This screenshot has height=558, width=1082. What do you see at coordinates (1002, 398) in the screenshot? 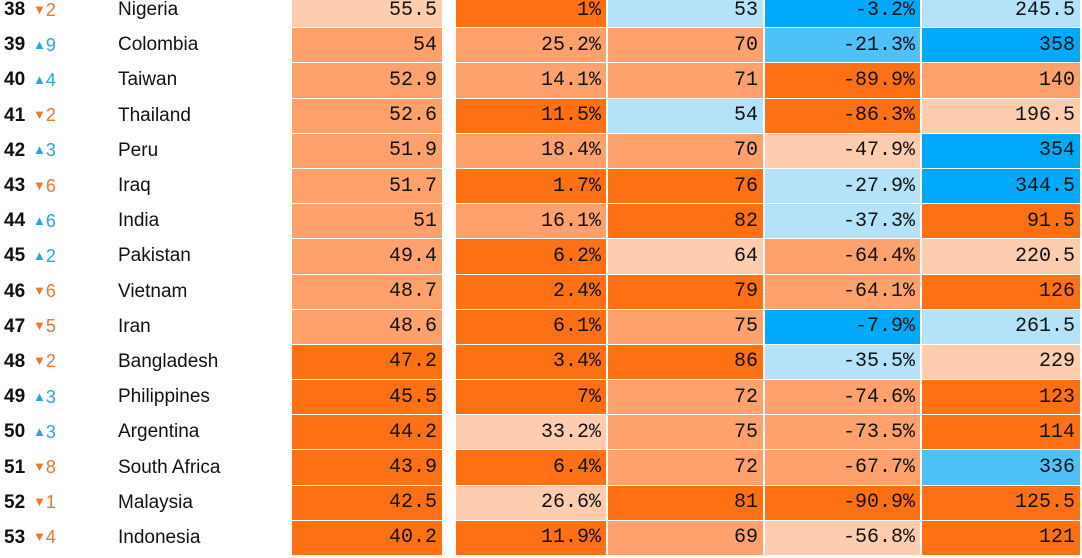
I see `value-cell-col5: 123` at bounding box center [1002, 398].